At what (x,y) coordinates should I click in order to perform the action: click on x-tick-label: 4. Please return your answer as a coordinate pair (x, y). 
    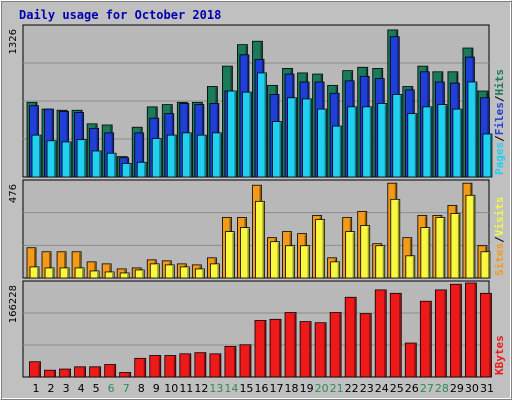
    Looking at the image, I should click on (81, 388).